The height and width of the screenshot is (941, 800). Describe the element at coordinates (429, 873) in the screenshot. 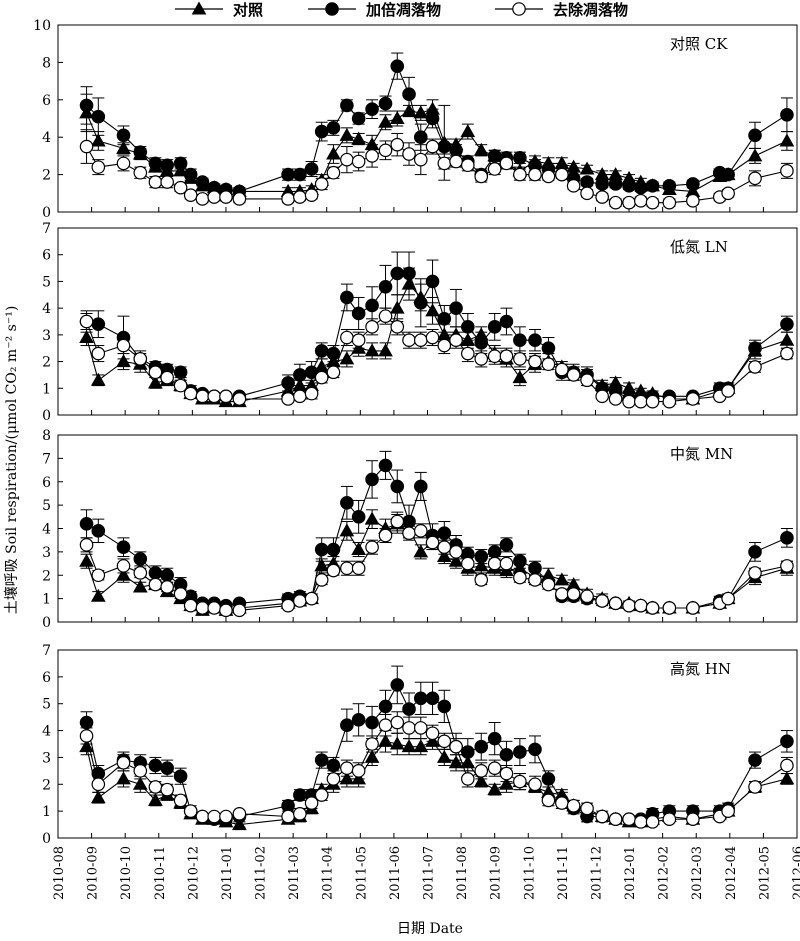

I see `x-tick-label: 2011-07` at that location.